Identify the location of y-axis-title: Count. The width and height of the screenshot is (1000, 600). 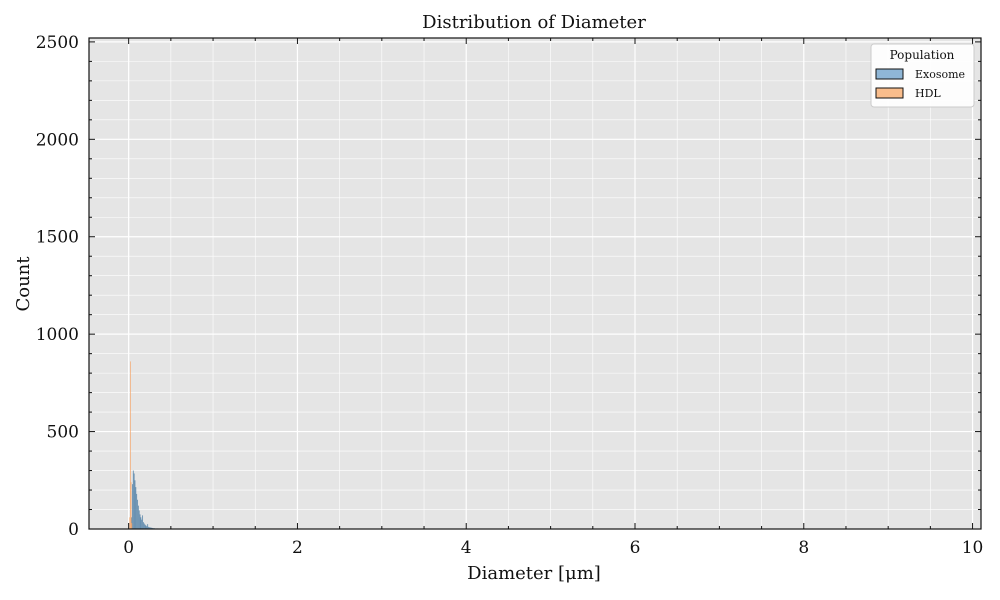
(23, 284).